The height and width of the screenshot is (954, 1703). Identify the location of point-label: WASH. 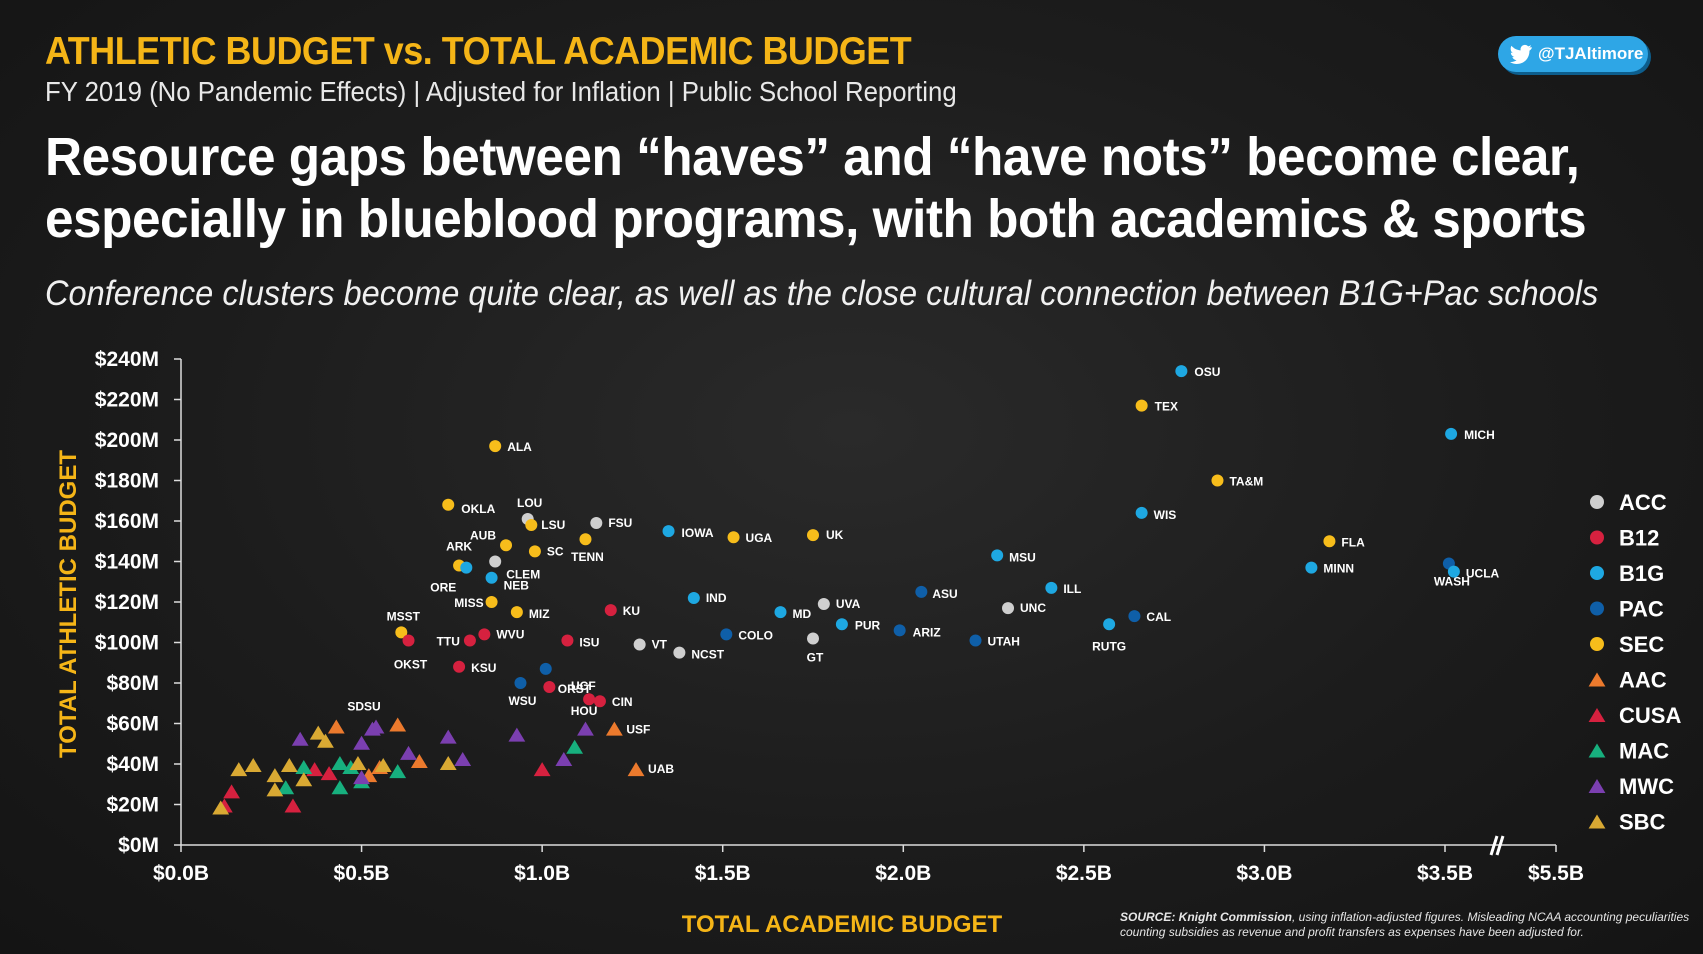
(1452, 582).